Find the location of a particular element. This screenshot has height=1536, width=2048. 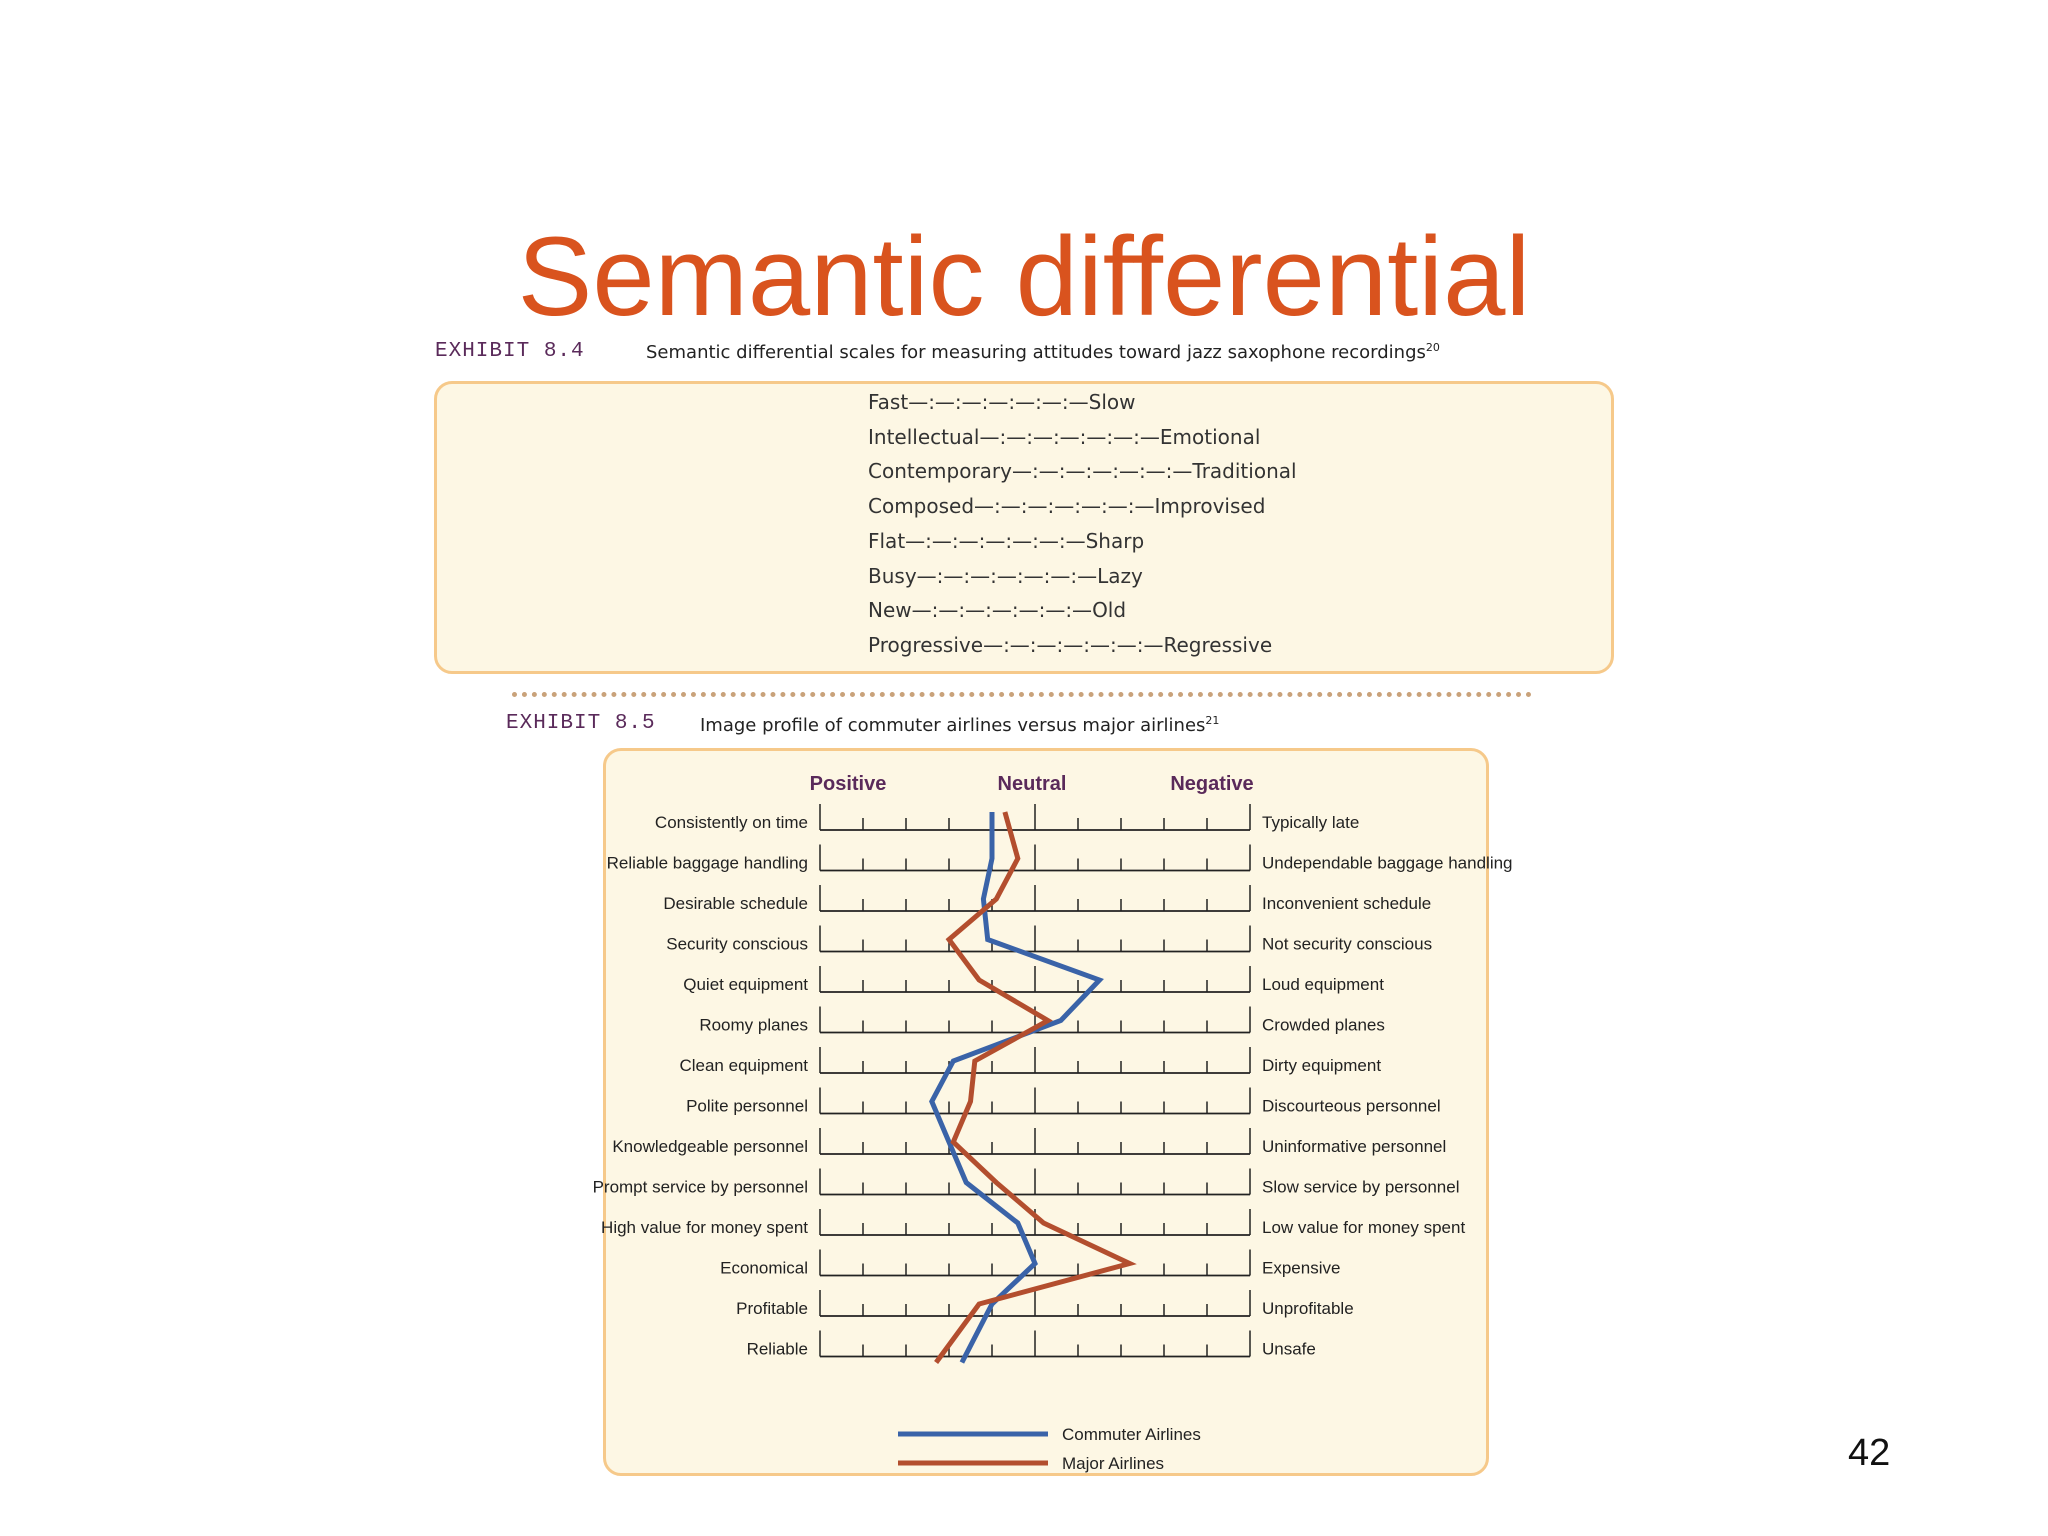

semantic-scale-row: Flat—:—:—:—:—:—:—Sharp is located at coordinates (1006, 541).